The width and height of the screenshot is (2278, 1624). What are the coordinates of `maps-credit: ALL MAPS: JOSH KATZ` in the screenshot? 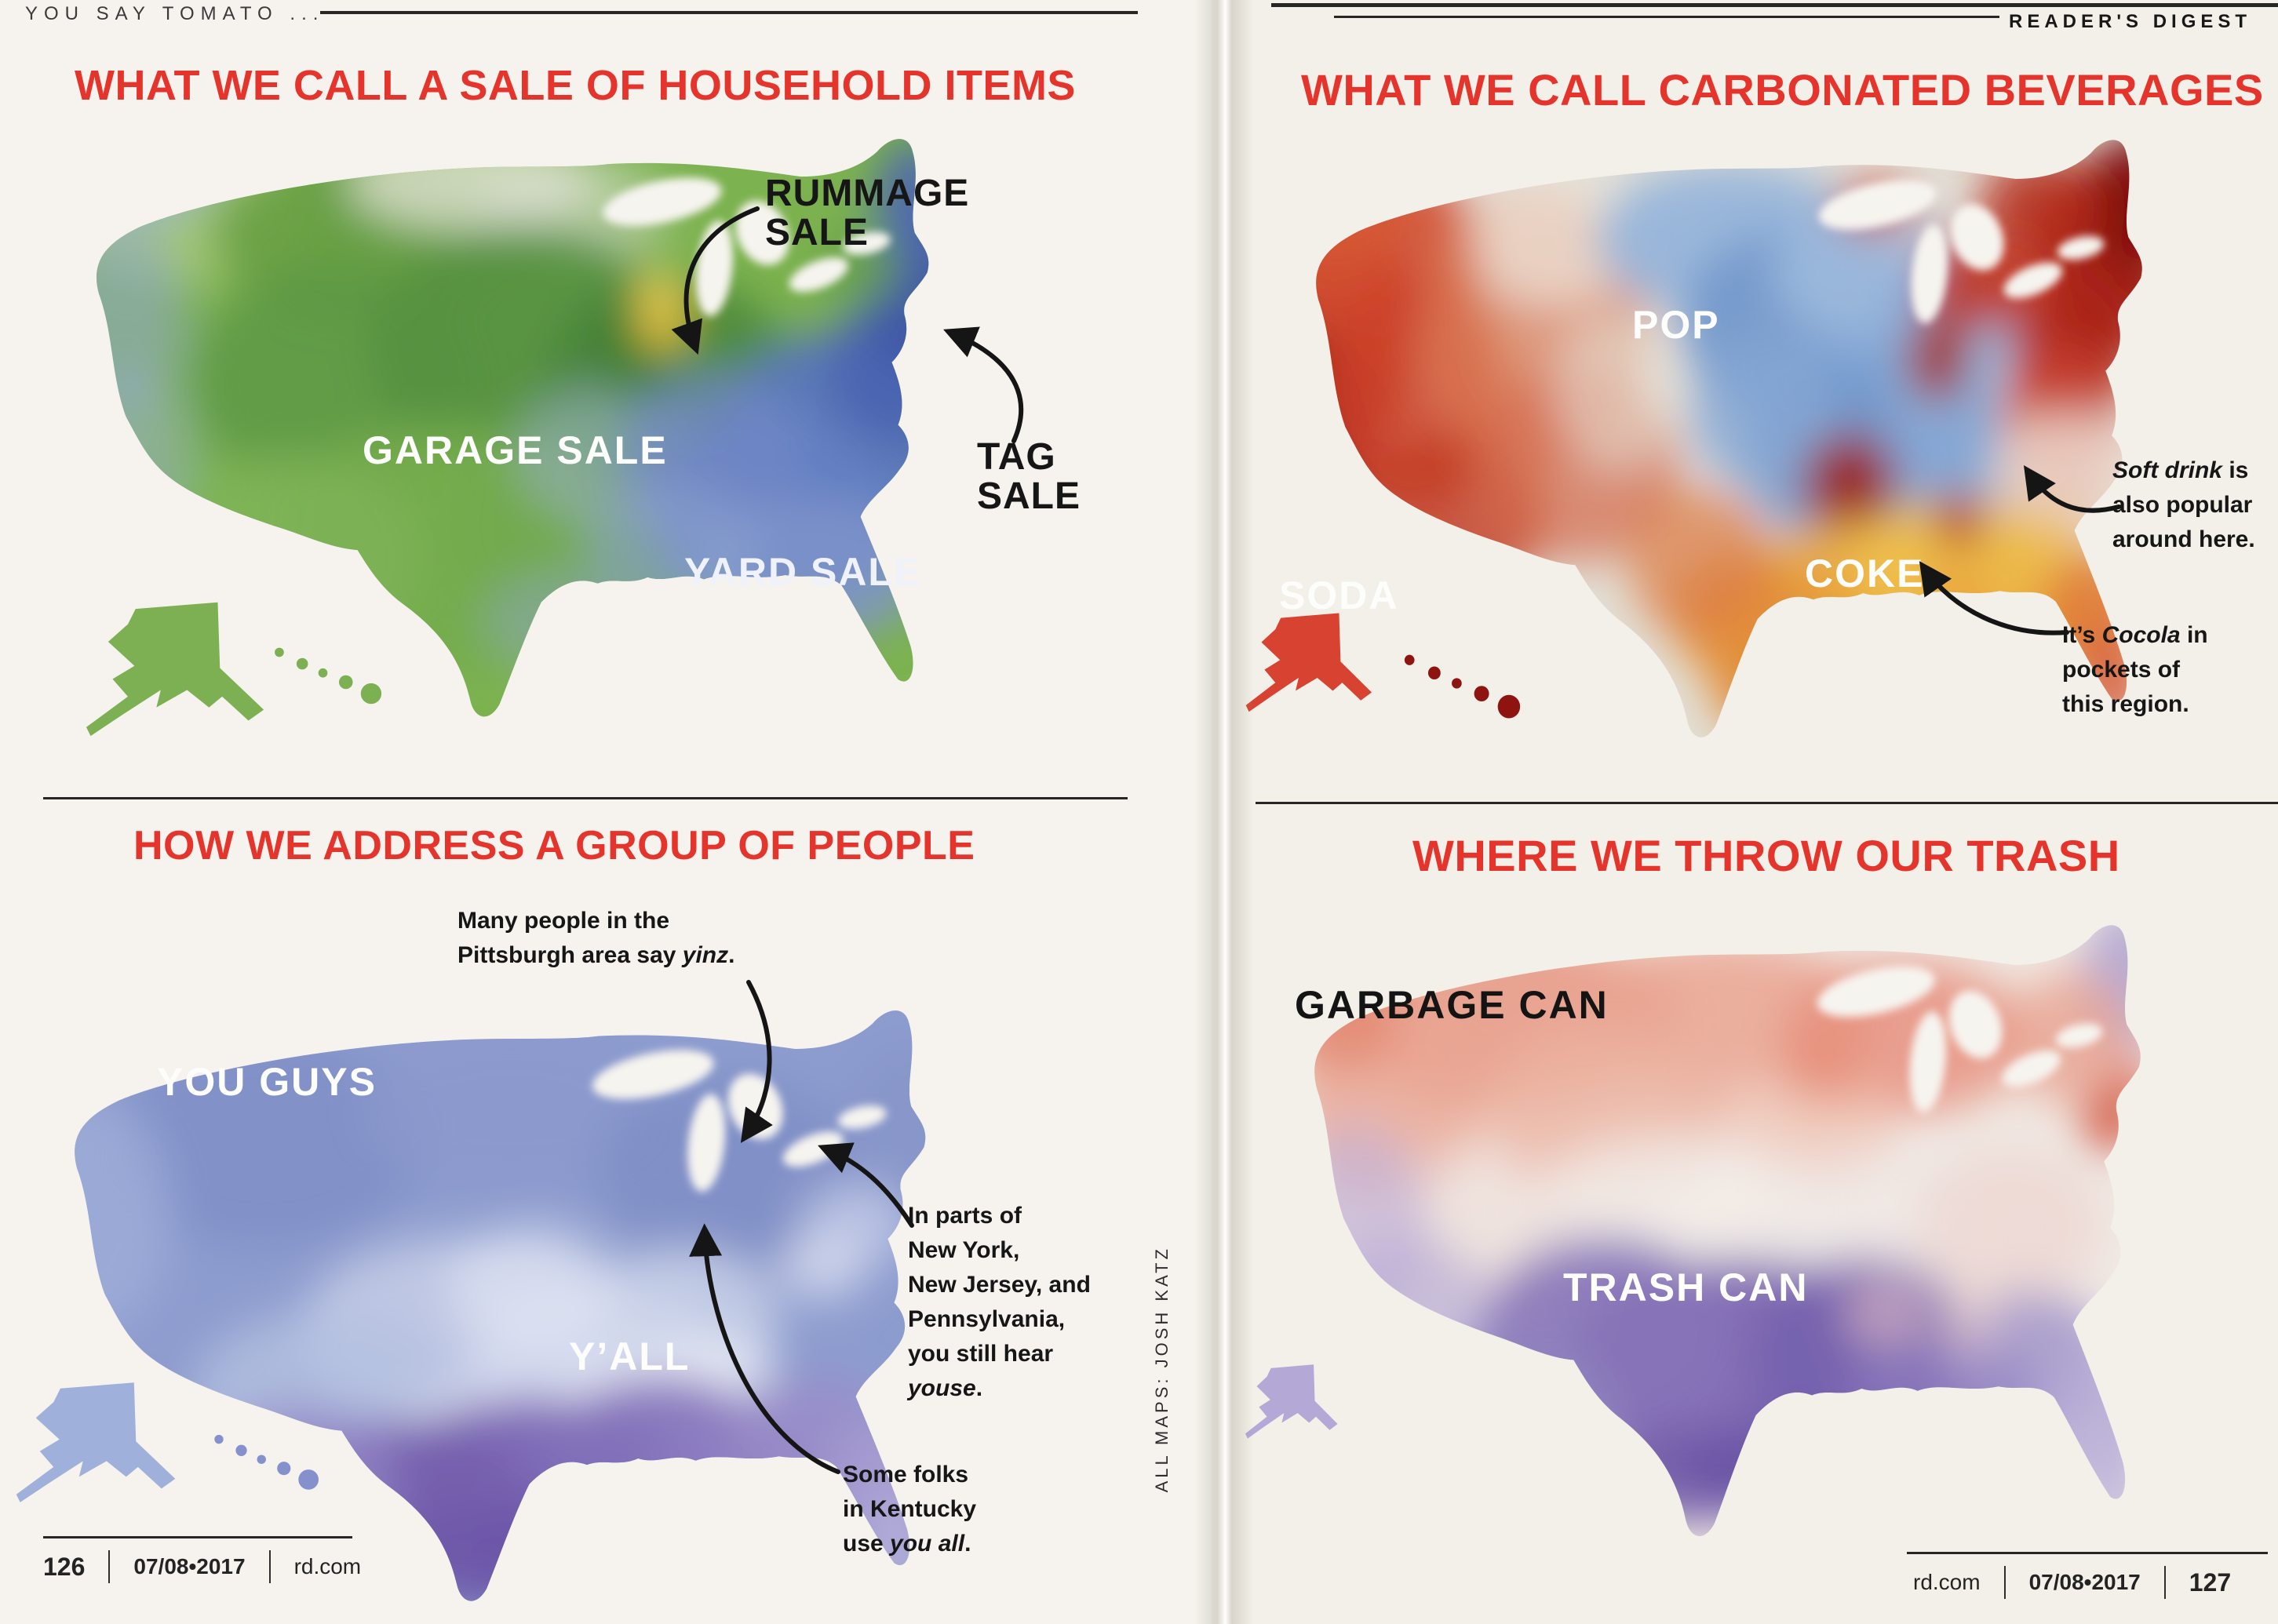 It's located at (1162, 1370).